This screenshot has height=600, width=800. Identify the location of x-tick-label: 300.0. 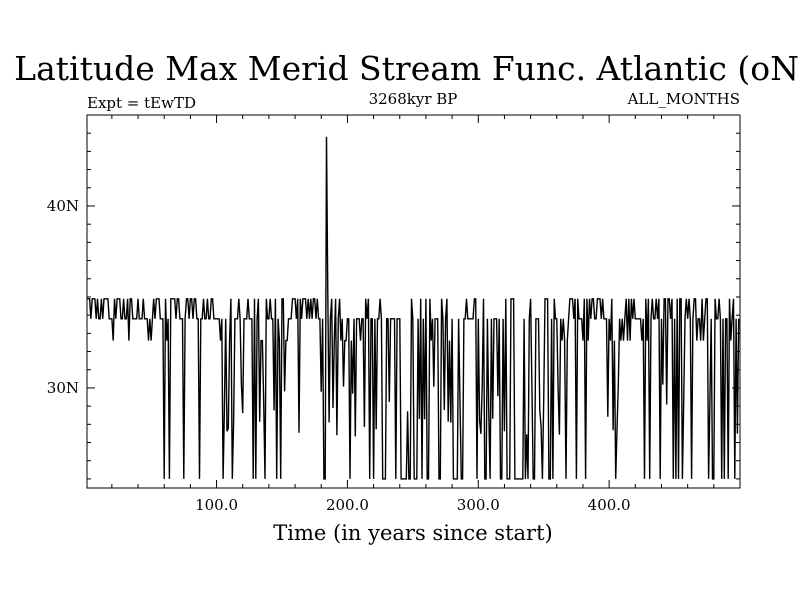
(478, 505).